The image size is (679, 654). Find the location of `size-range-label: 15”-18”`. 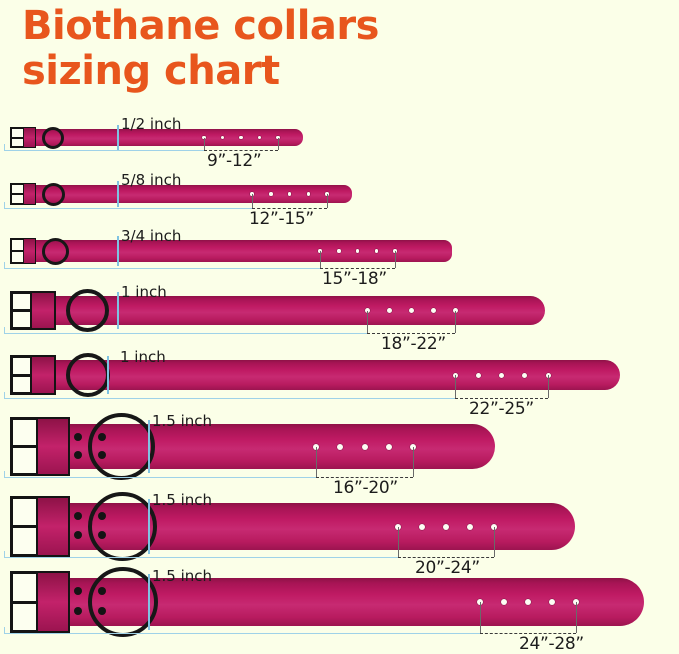

size-range-label: 15”-18” is located at coordinates (354, 279).